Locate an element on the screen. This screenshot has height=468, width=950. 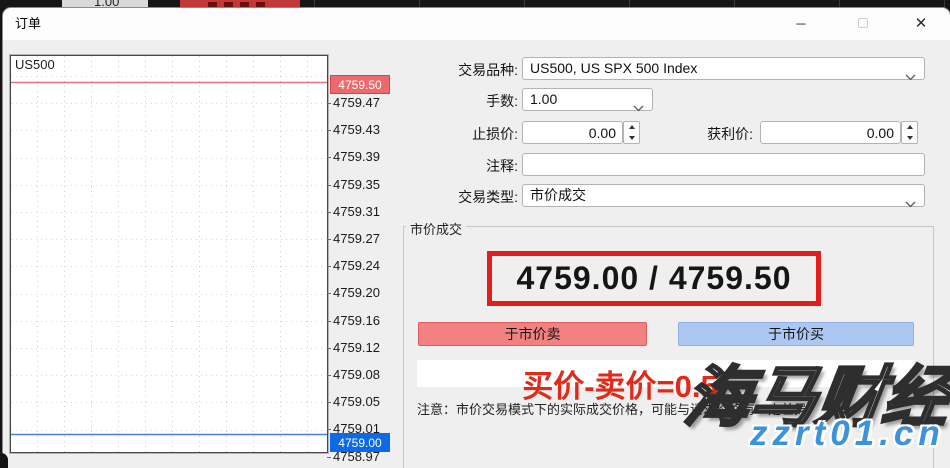
axis-label: 4759.12 is located at coordinates (353, 347).